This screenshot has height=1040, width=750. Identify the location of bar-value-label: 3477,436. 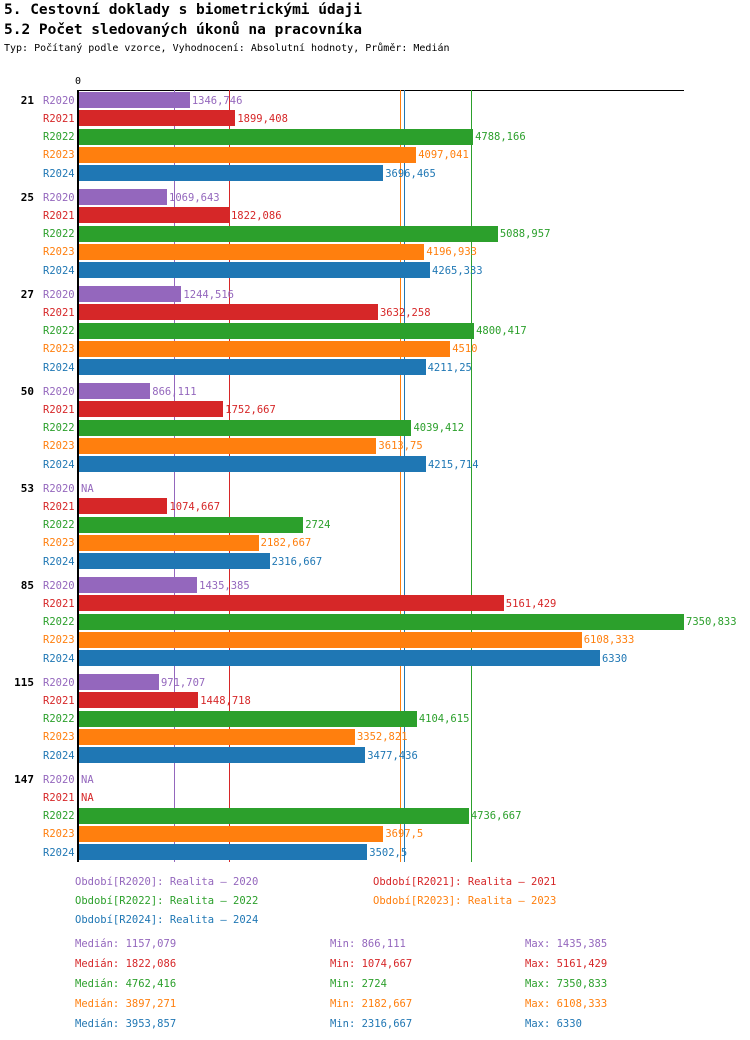
(392, 755).